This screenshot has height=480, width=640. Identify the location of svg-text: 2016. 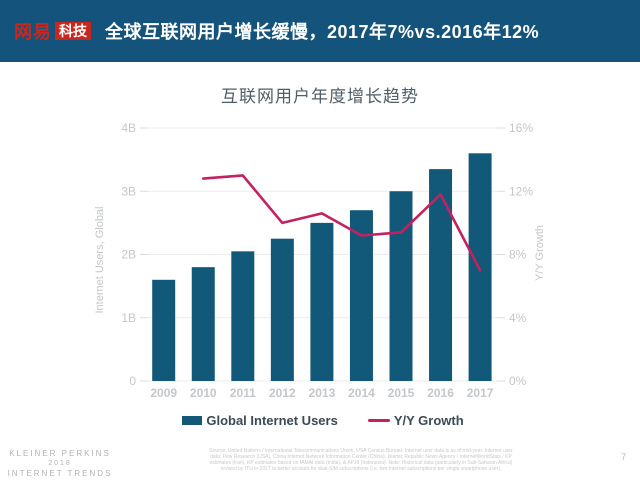
(440, 393).